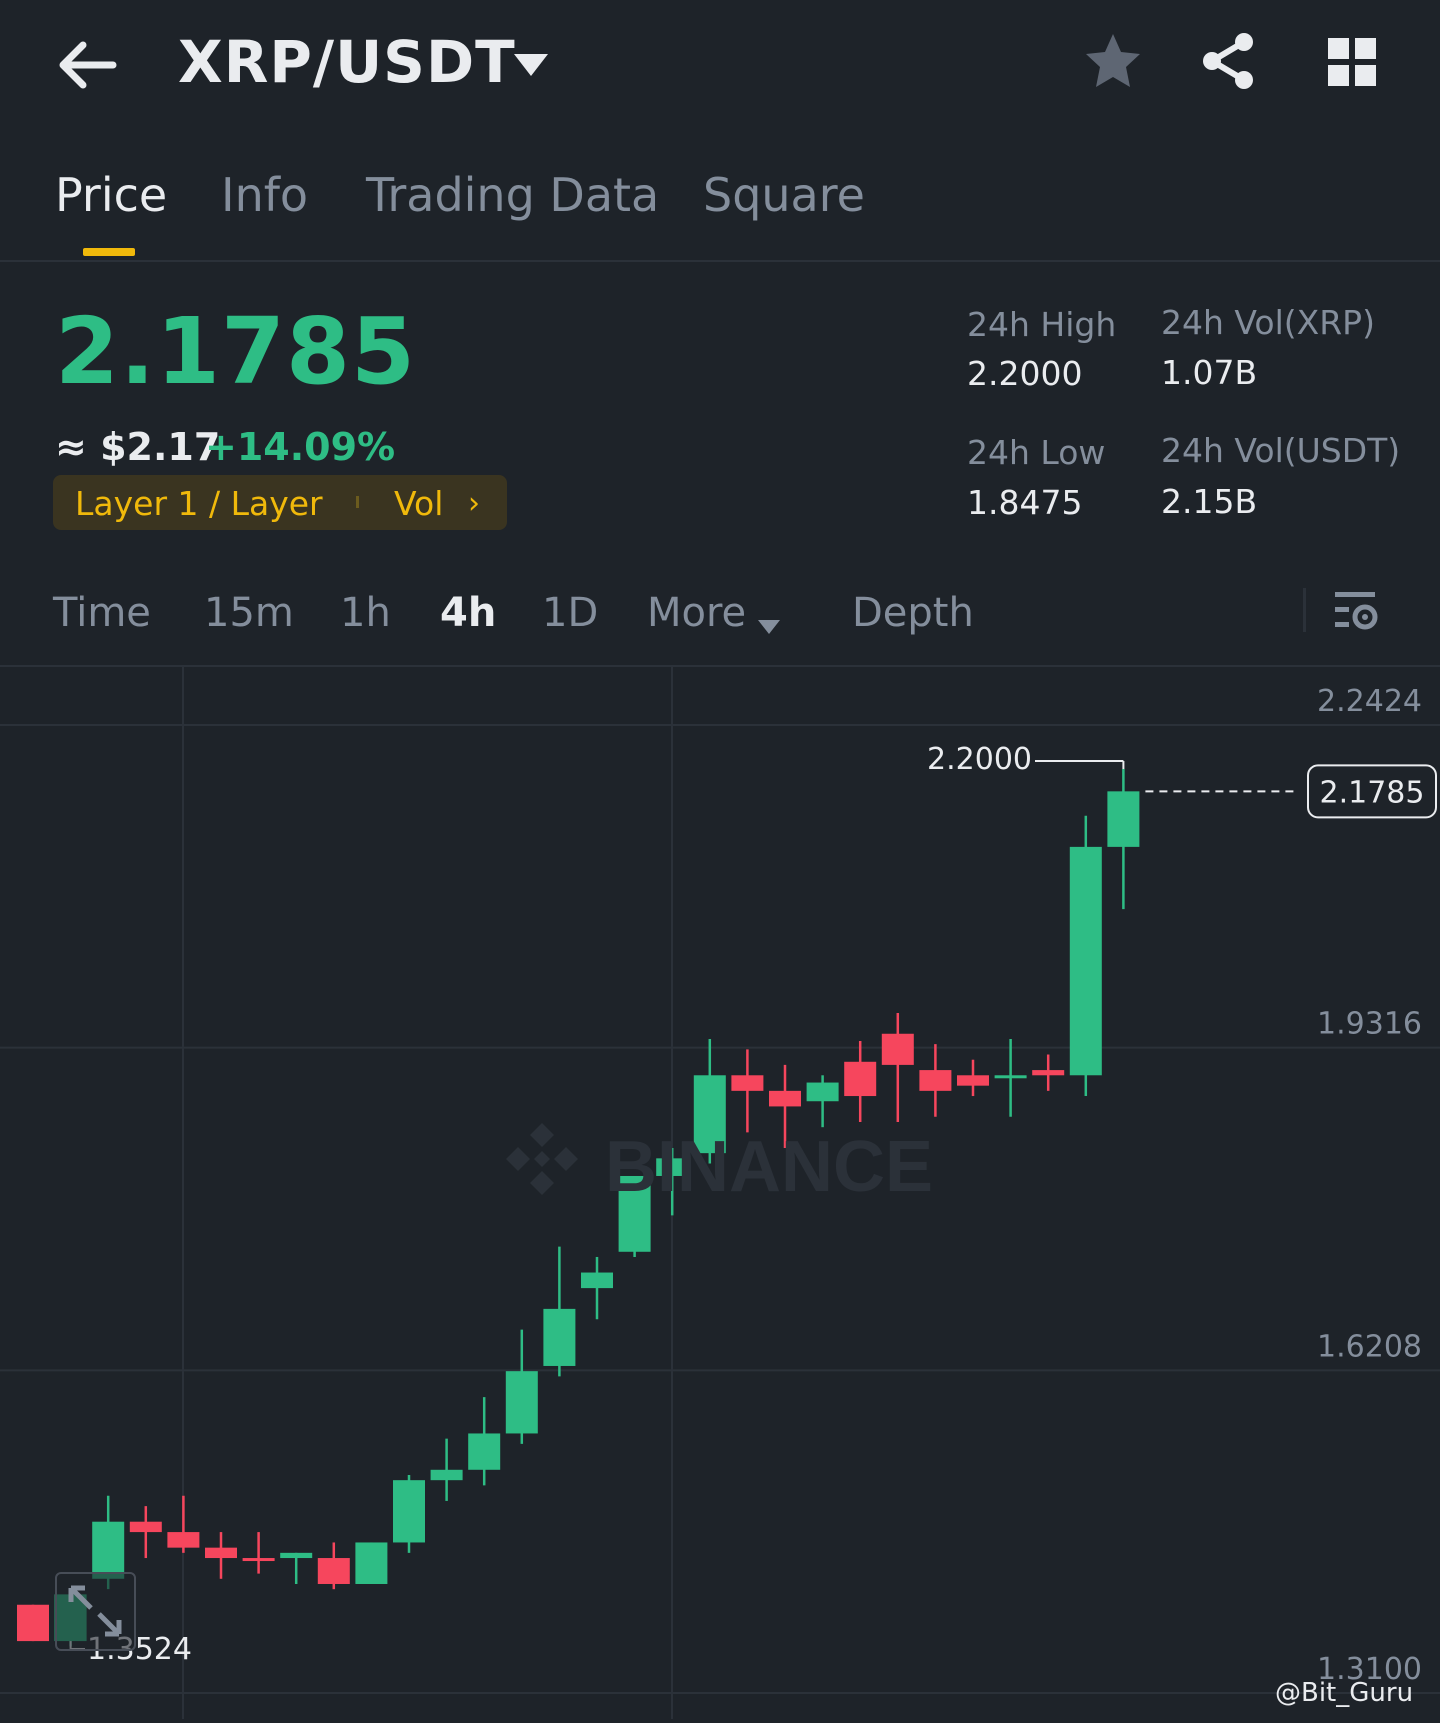 Image resolution: width=1440 pixels, height=1723 pixels. I want to click on timeframe-time: Time, so click(102, 613).